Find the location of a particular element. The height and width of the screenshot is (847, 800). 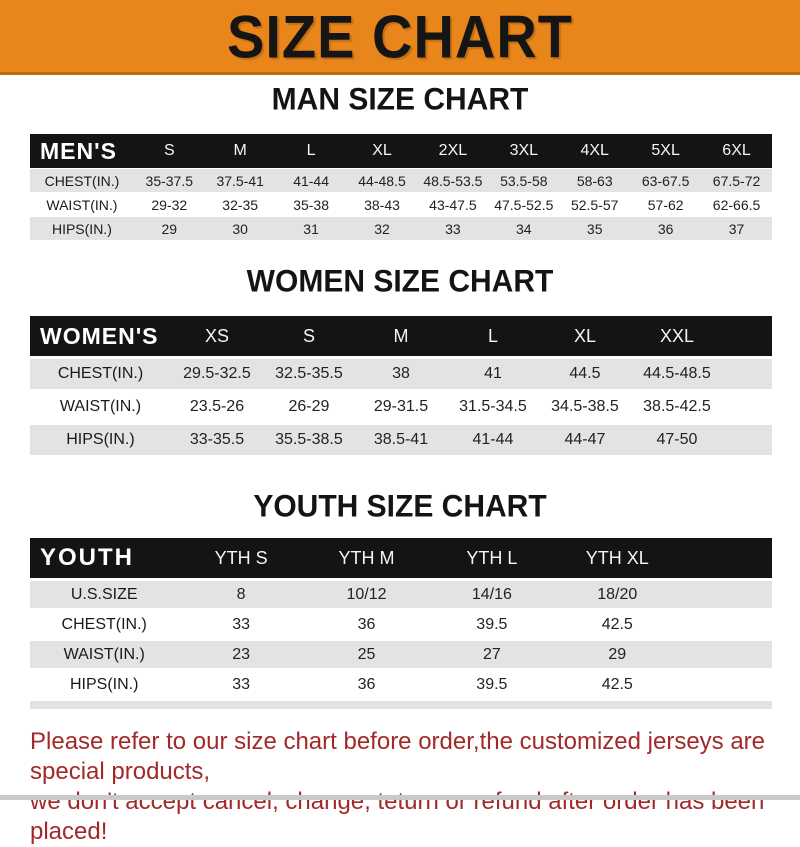

table-footer-strip is located at coordinates (401, 705).